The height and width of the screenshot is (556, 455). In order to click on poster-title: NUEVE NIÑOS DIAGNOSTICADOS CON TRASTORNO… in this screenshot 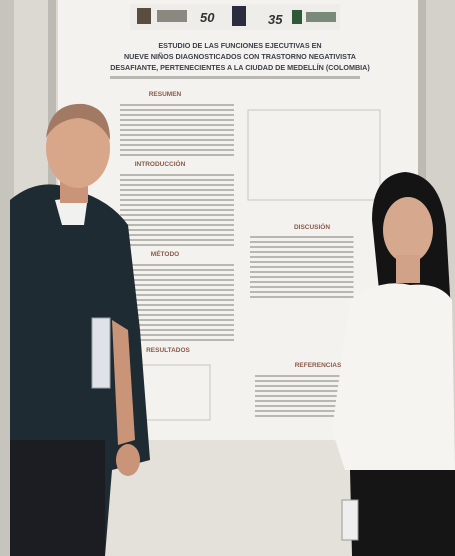, I will do `click(240, 56)`.